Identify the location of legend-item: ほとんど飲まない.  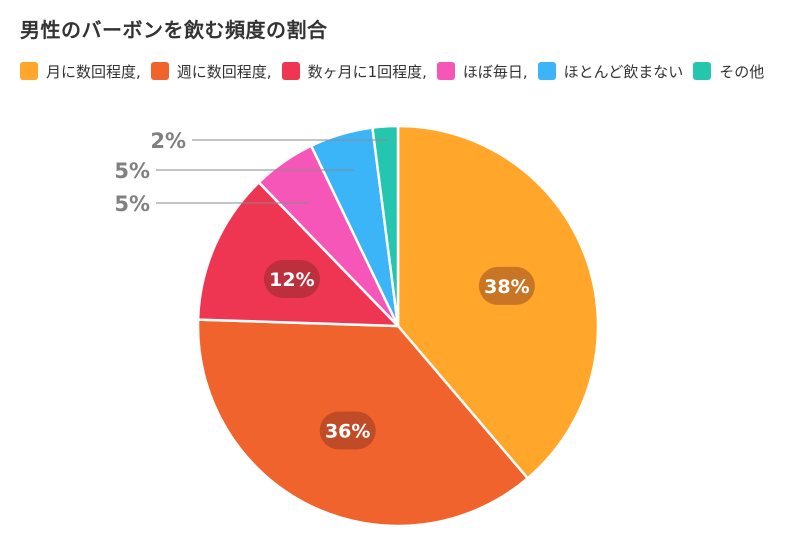
(610, 71).